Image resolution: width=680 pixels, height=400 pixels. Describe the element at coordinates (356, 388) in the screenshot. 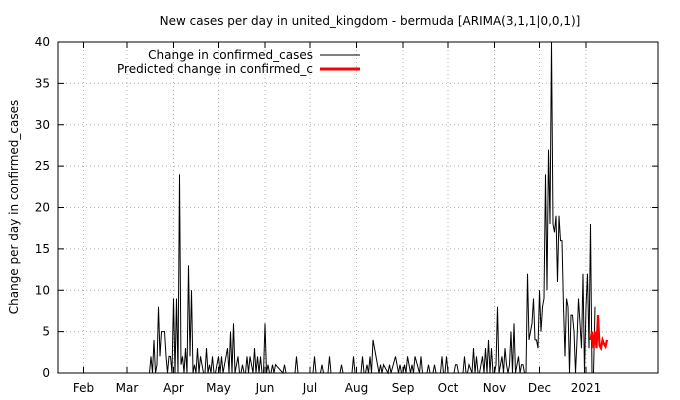

I see `x-tick-label: Aug` at that location.